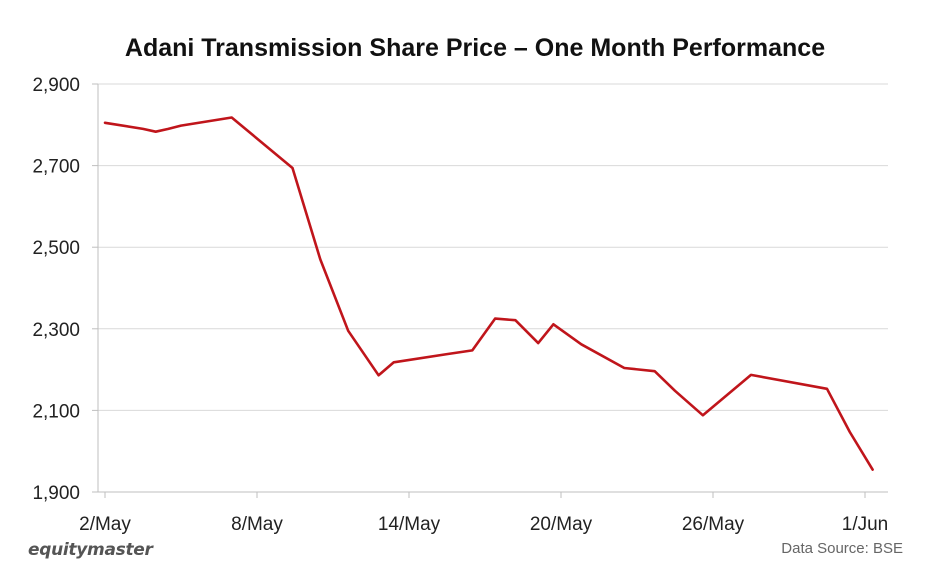 The height and width of the screenshot is (571, 950). What do you see at coordinates (56, 167) in the screenshot?
I see `y-tick-label: 2,700` at bounding box center [56, 167].